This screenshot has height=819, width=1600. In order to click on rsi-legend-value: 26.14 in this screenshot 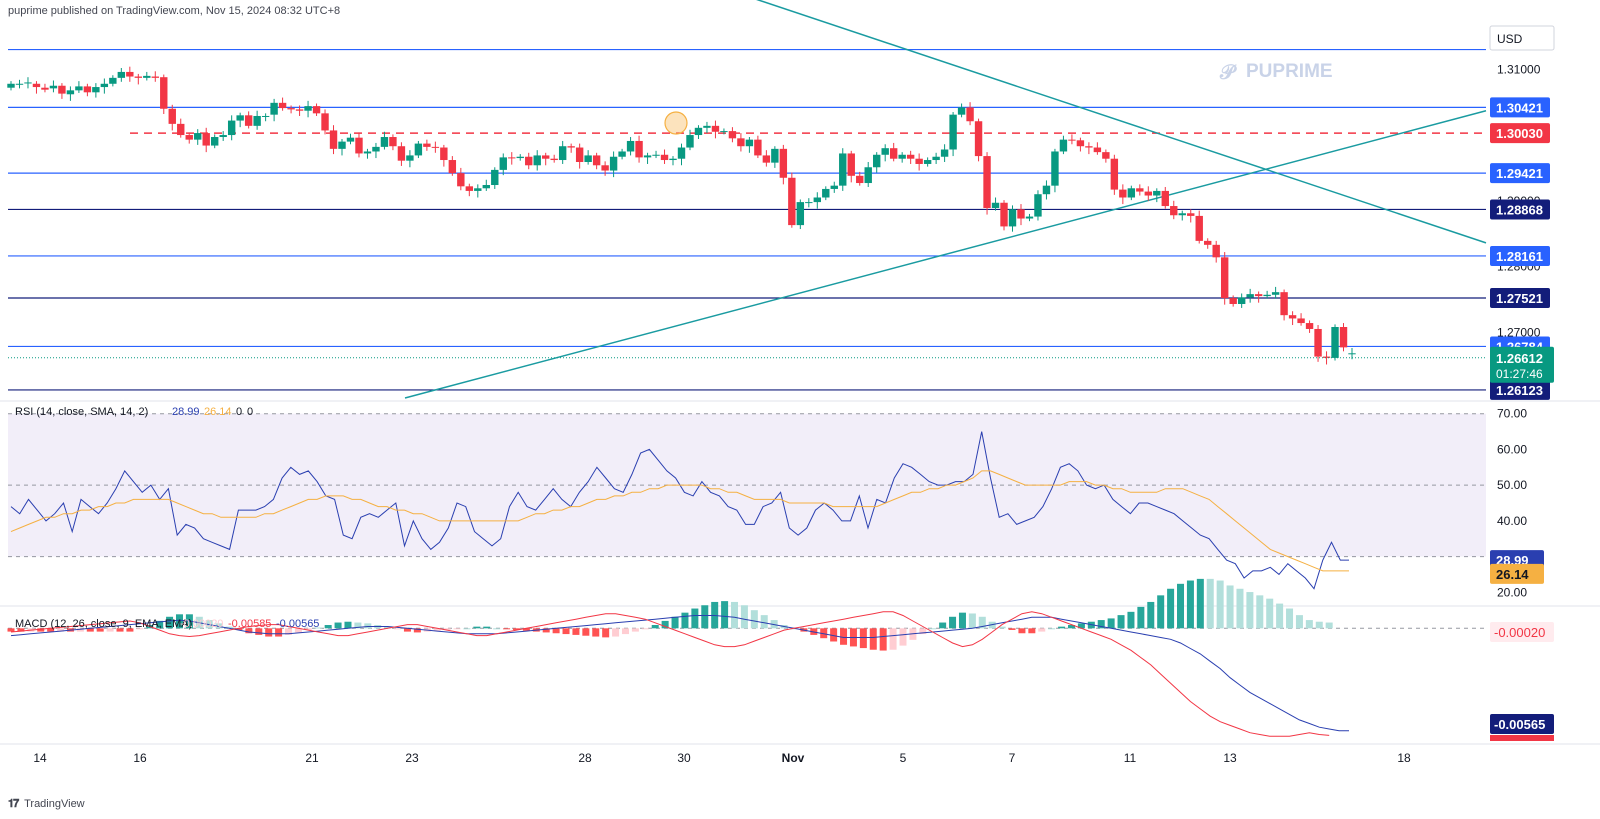, I will do `click(218, 412)`.